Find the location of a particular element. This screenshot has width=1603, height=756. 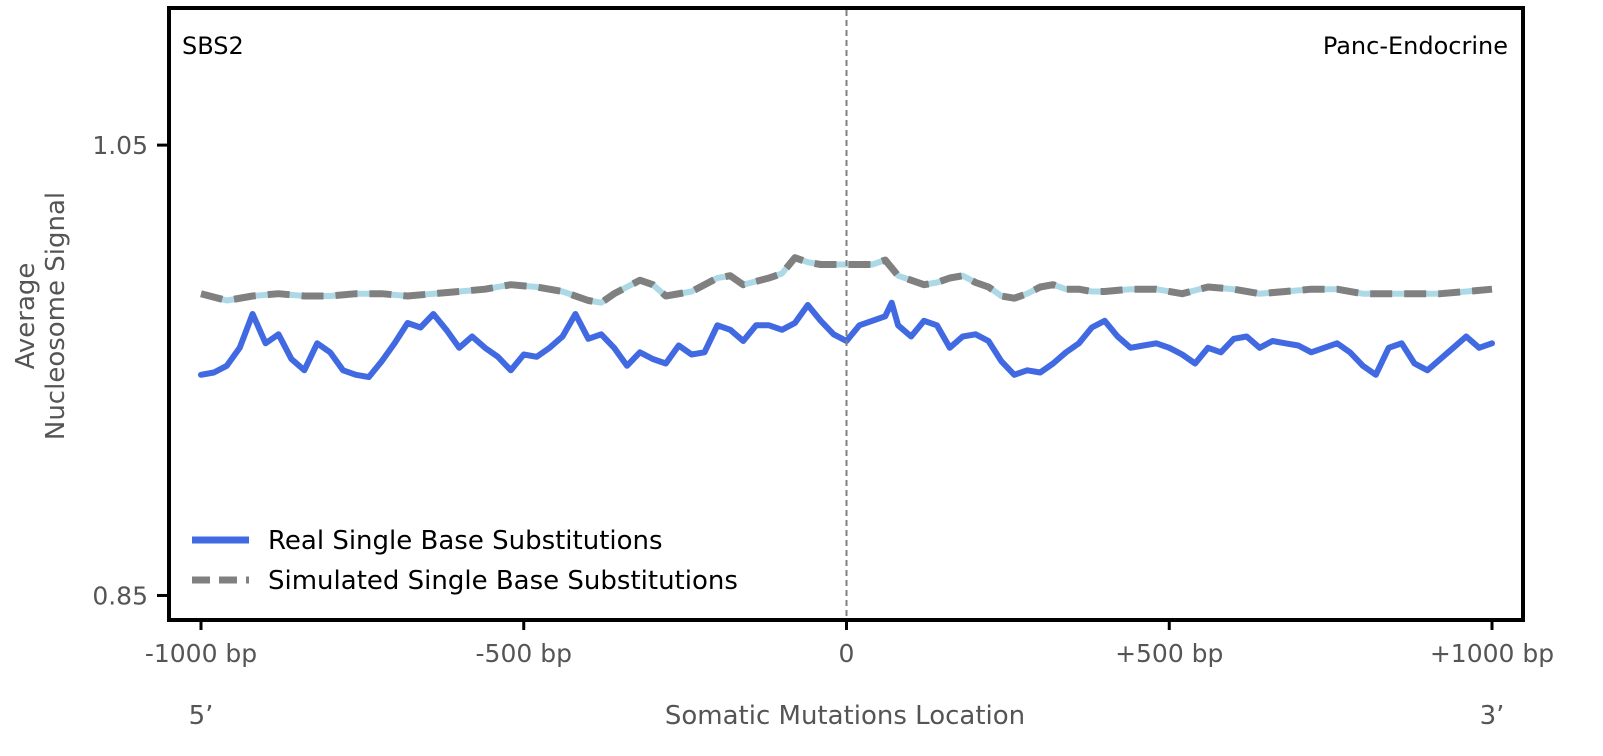

y-axis-ticks: 0.85 1.05 is located at coordinates (130, 370).